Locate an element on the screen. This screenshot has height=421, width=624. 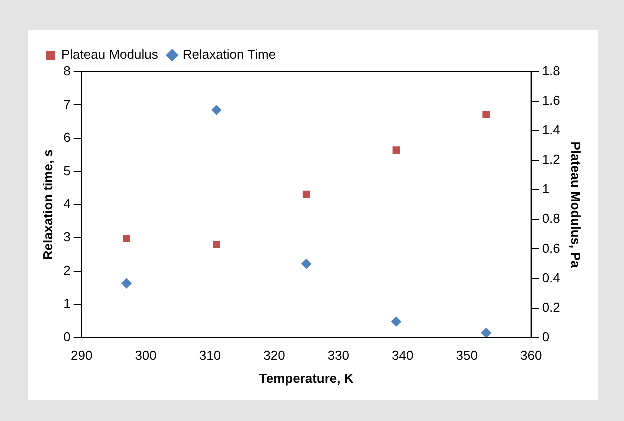
y2-axis-title: Plateau Modulus, Pa is located at coordinates (576, 205).